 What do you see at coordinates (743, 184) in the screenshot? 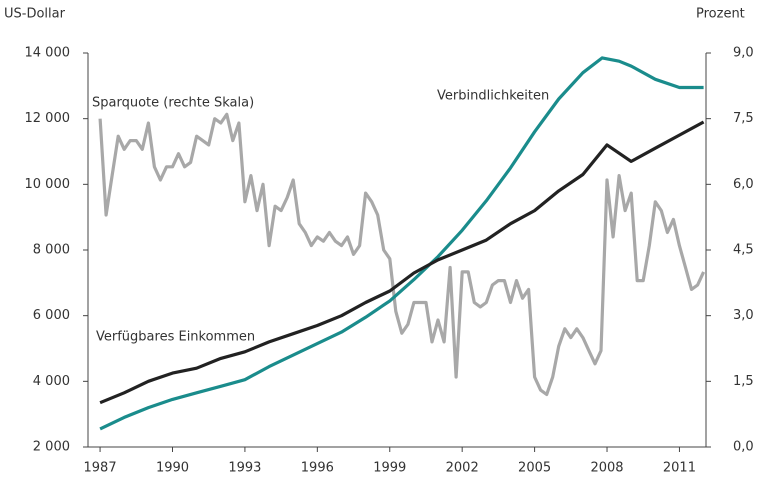
I see `y2-tick-label: 6,0` at bounding box center [743, 184].